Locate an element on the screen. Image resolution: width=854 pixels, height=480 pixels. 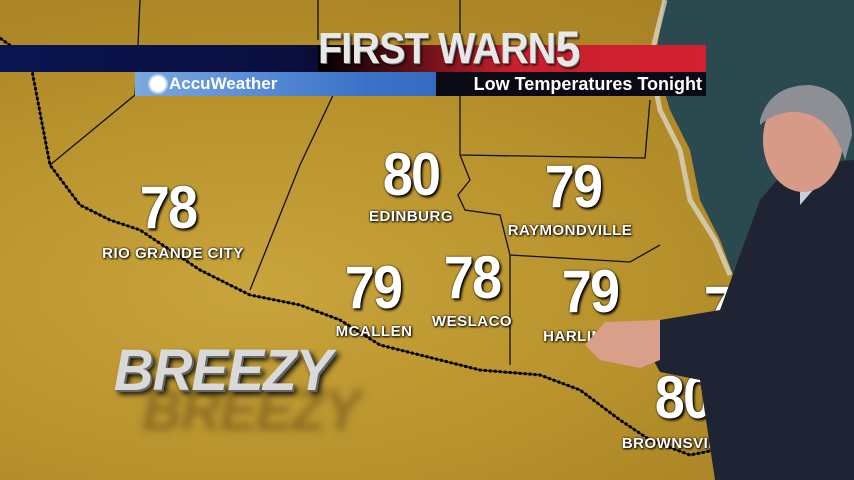
city-edinburg: EDINBURG is located at coordinates (411, 216).